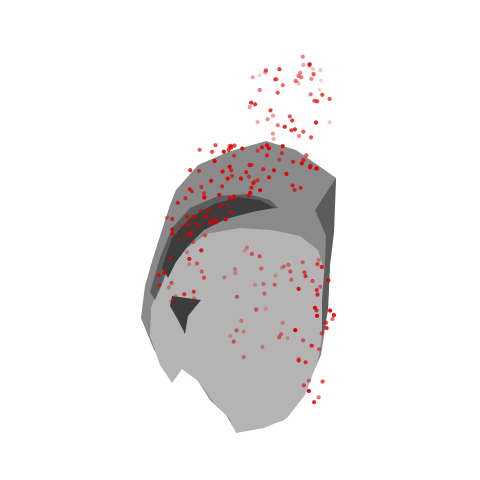 The width and height of the screenshot is (480, 480). I want to click on mesh-lower-tab, so click(185, 315).